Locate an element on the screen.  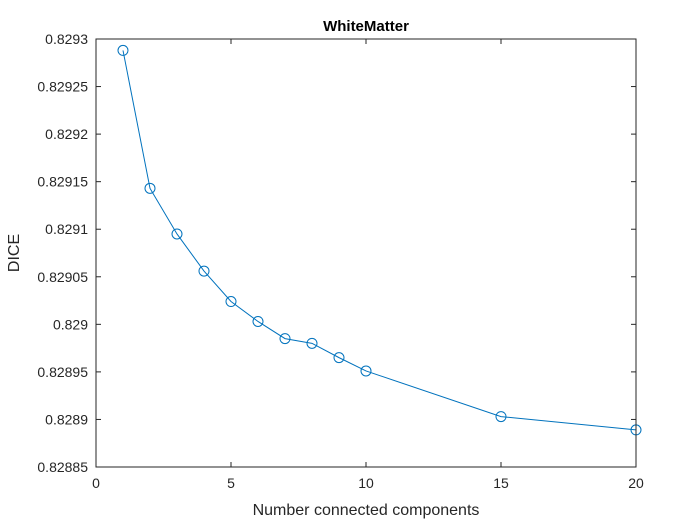
y-tick-label: 0.82885 is located at coordinates (62, 467).